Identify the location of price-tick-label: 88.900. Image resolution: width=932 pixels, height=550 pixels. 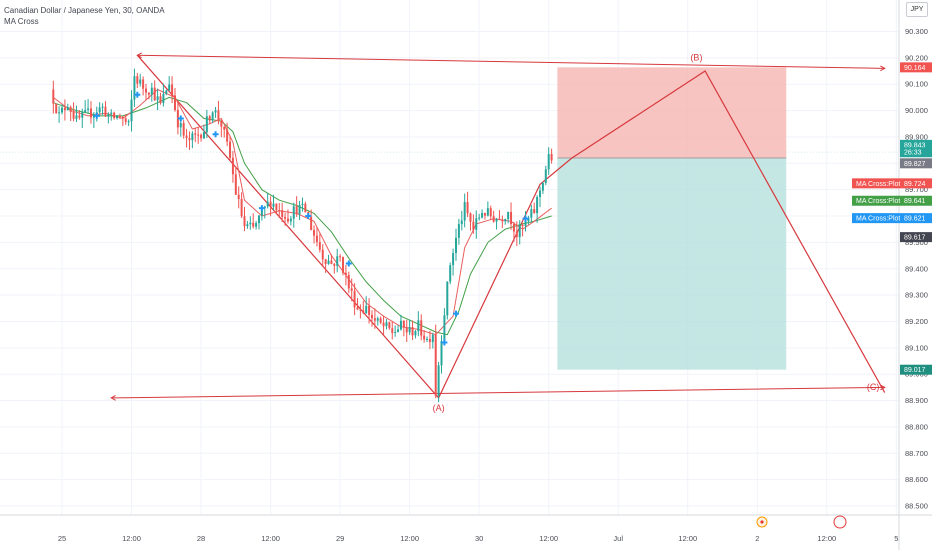
(916, 400).